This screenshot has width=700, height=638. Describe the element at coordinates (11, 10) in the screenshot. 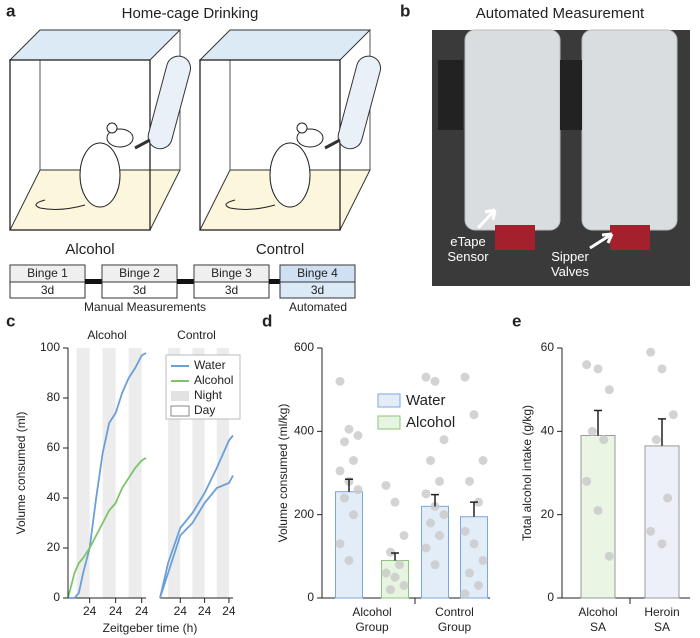

I see `panel-letter: a` at that location.